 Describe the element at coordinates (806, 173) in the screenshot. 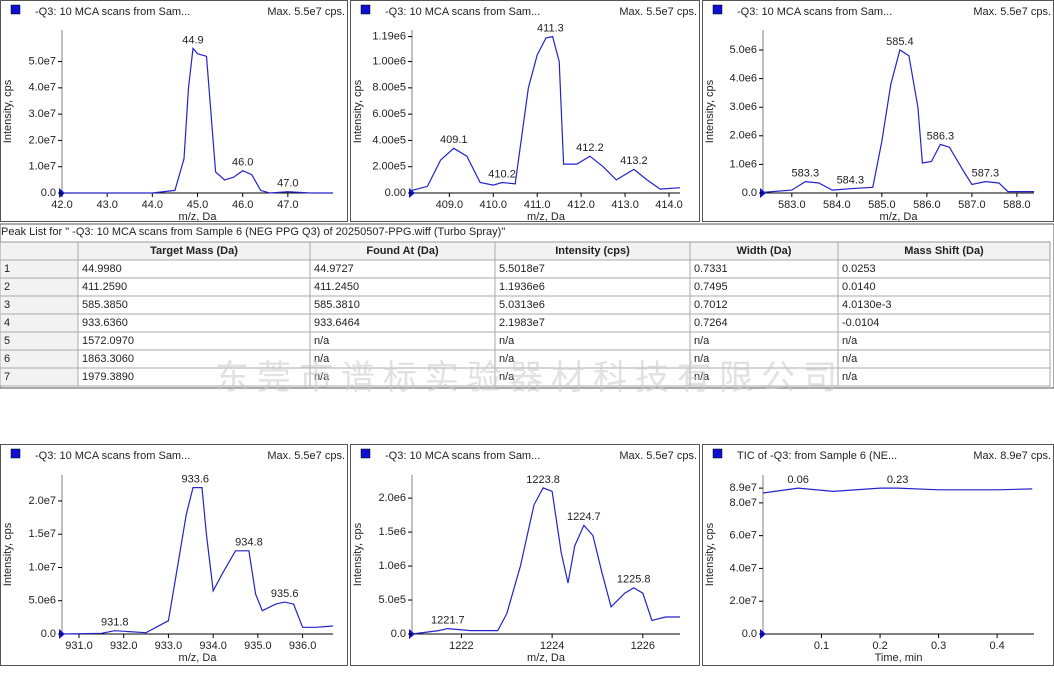

I see `peak-label: 583.3` at that location.